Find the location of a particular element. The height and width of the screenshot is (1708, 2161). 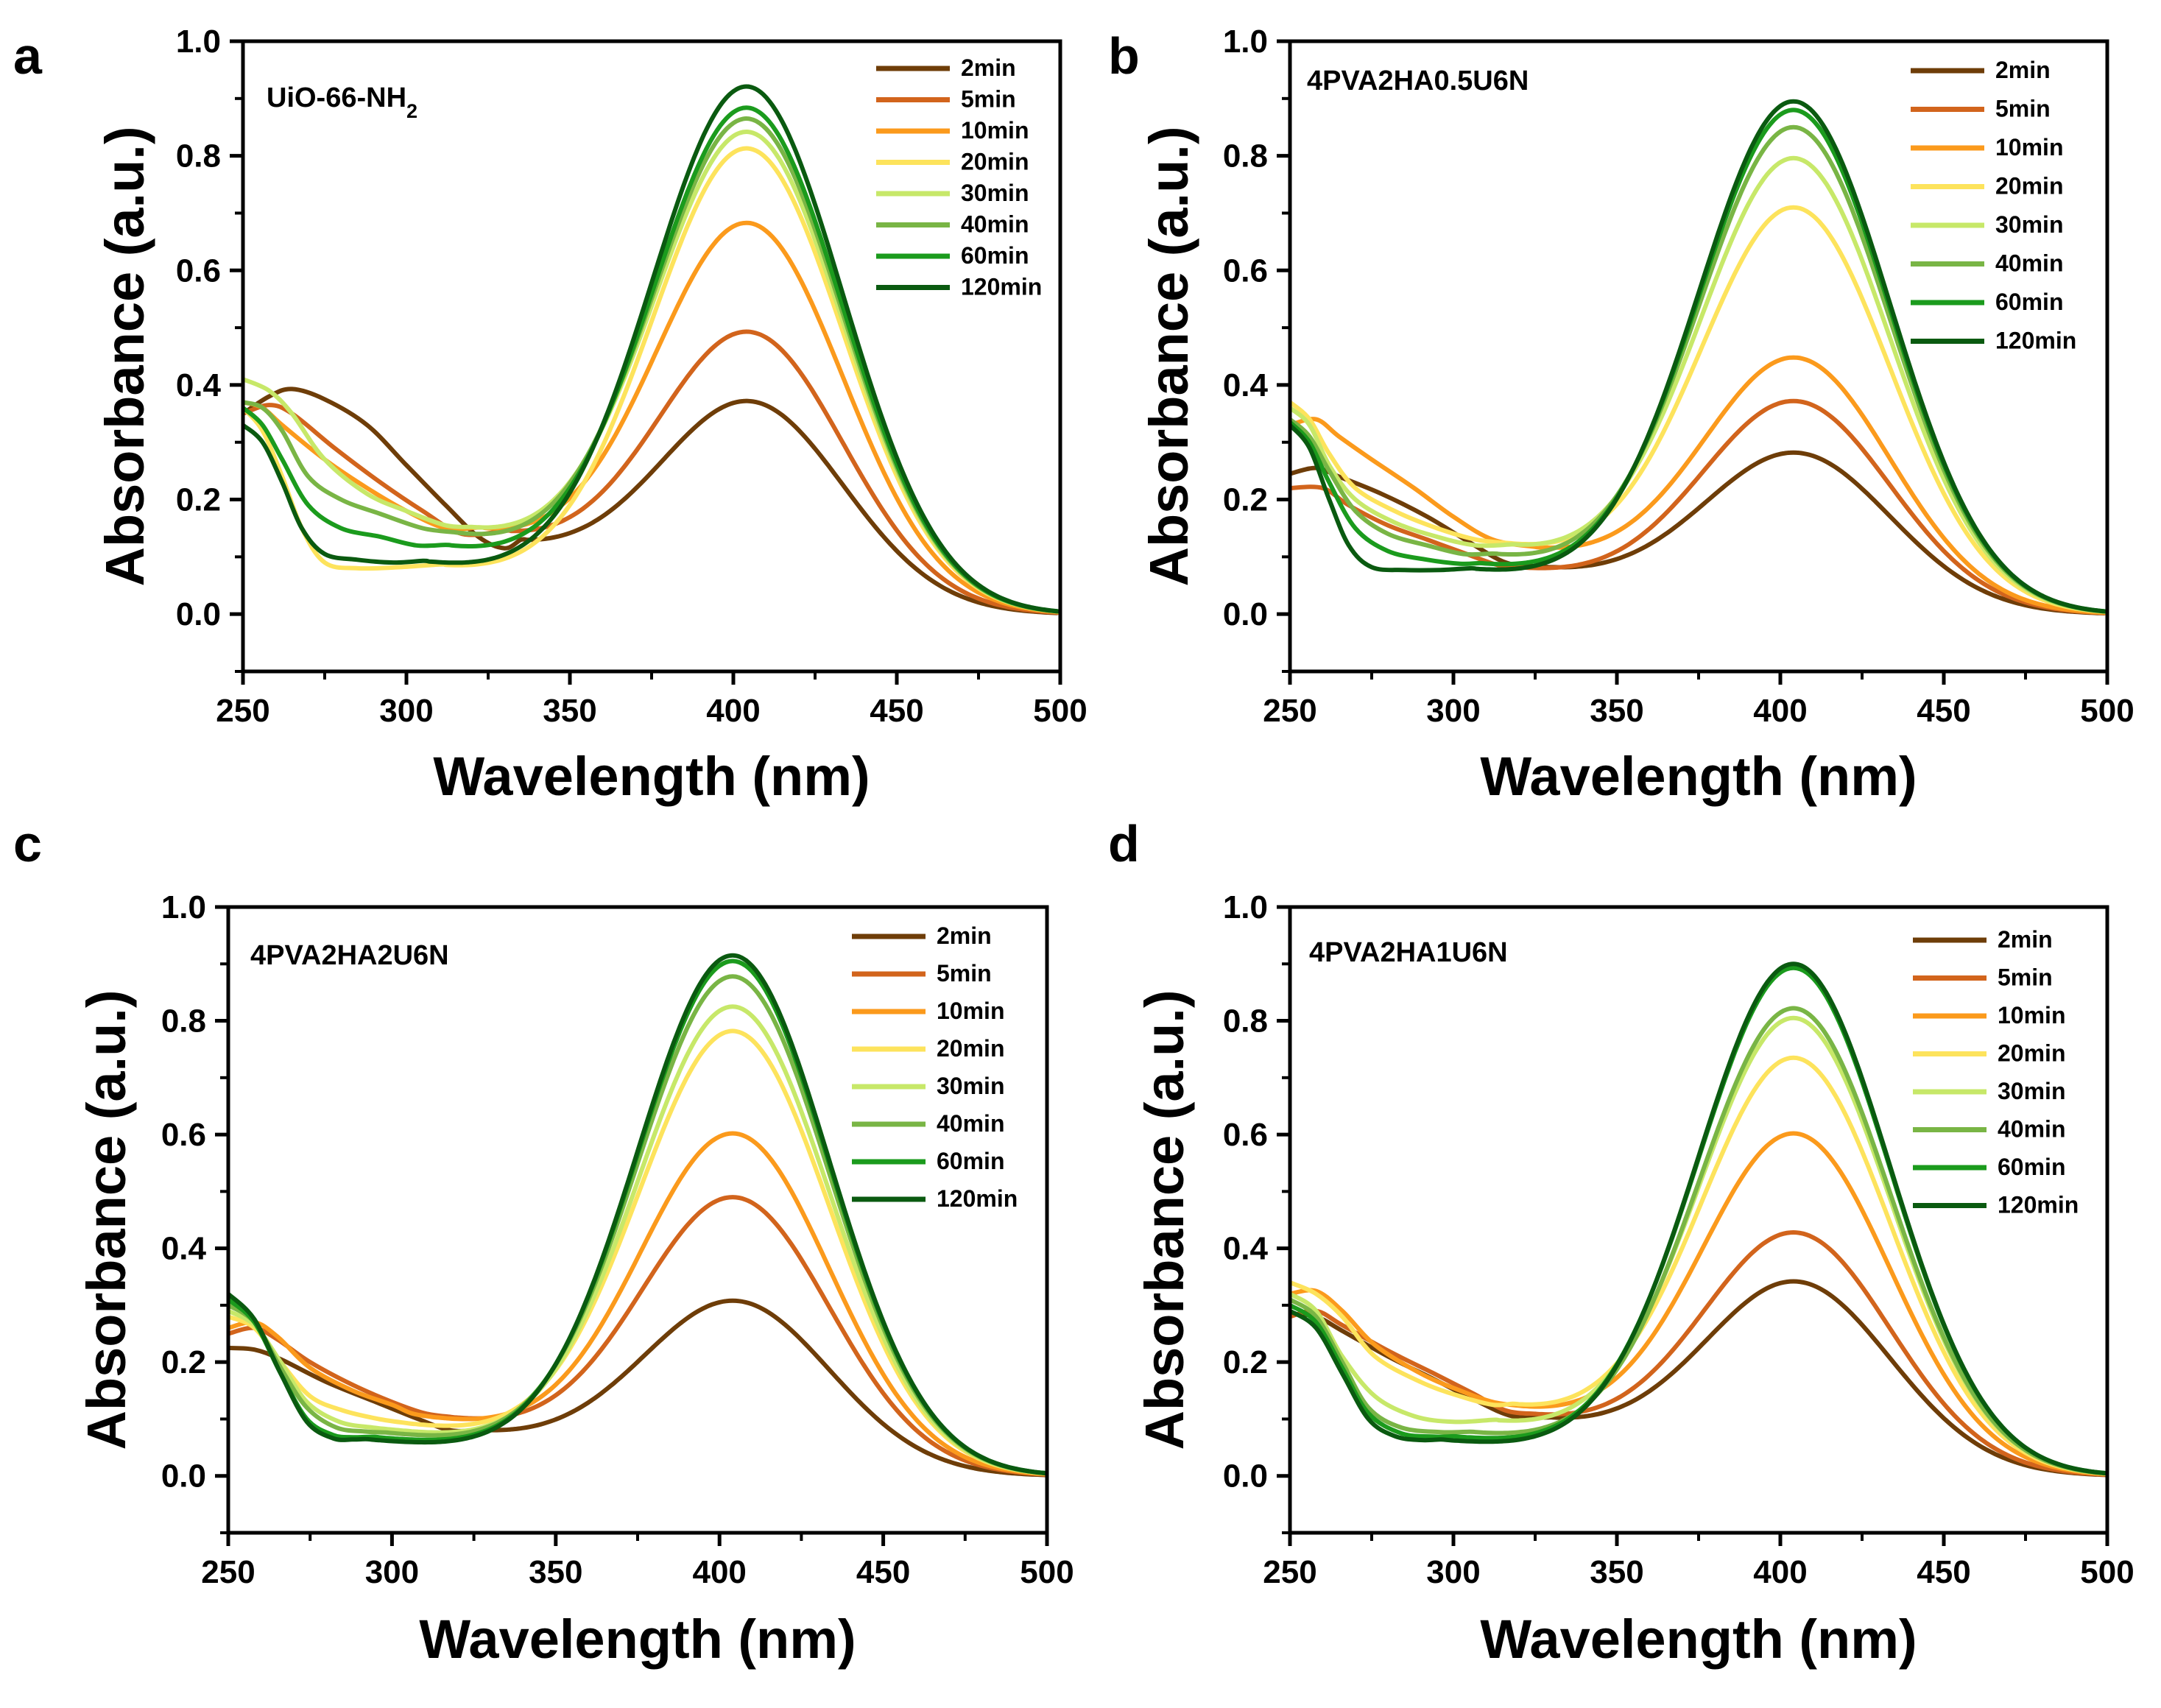

series-line-5min is located at coordinates (1698, 1353).